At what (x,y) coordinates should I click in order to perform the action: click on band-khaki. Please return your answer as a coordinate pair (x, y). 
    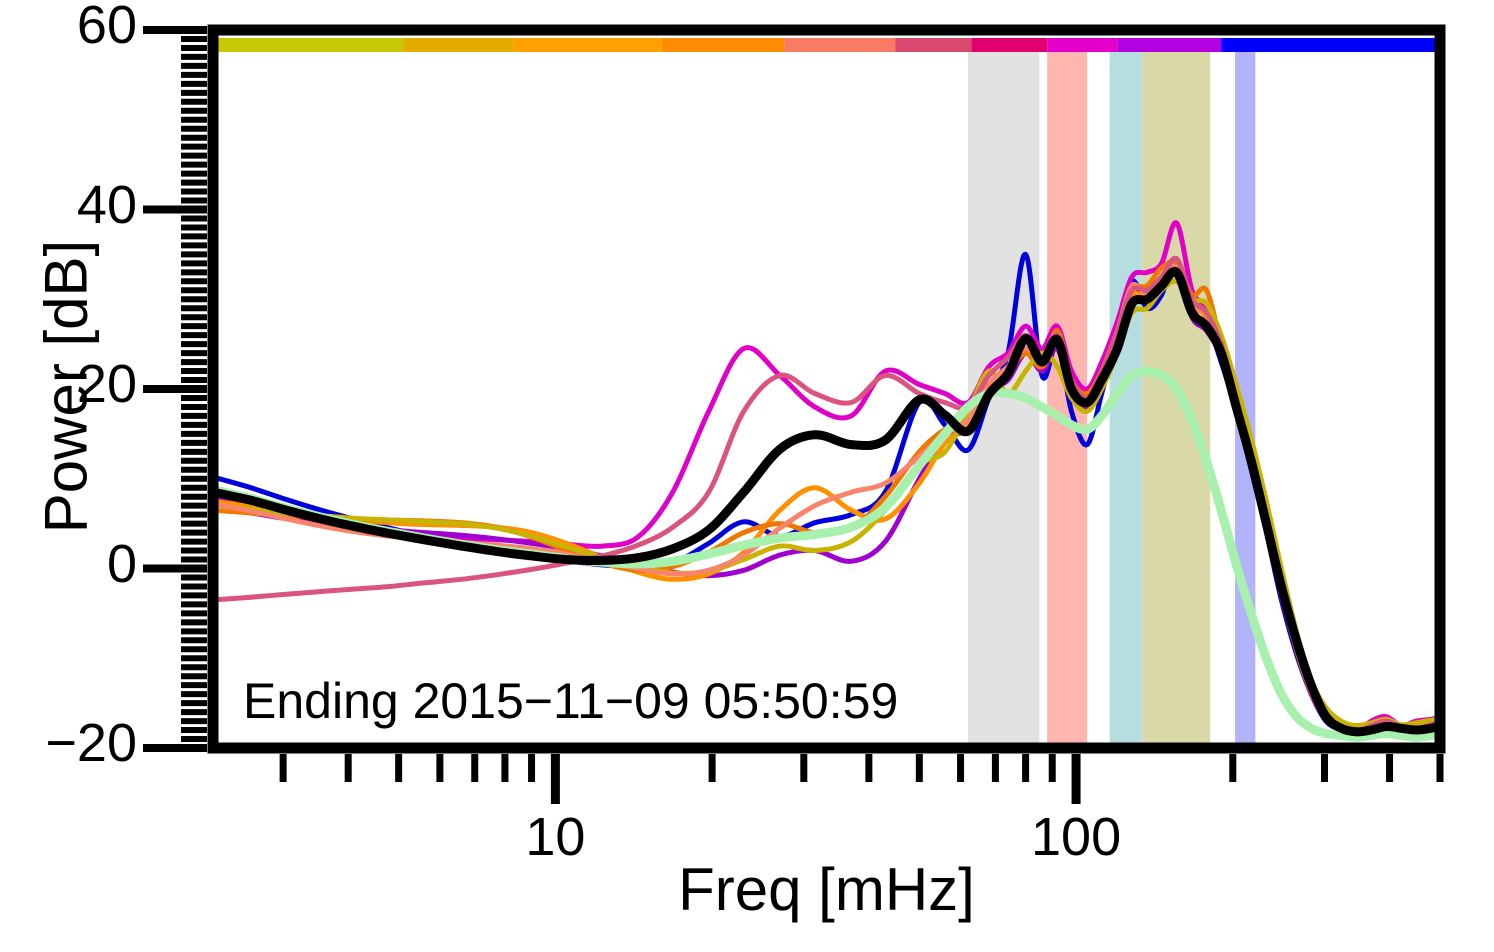
    Looking at the image, I should click on (1176, 400).